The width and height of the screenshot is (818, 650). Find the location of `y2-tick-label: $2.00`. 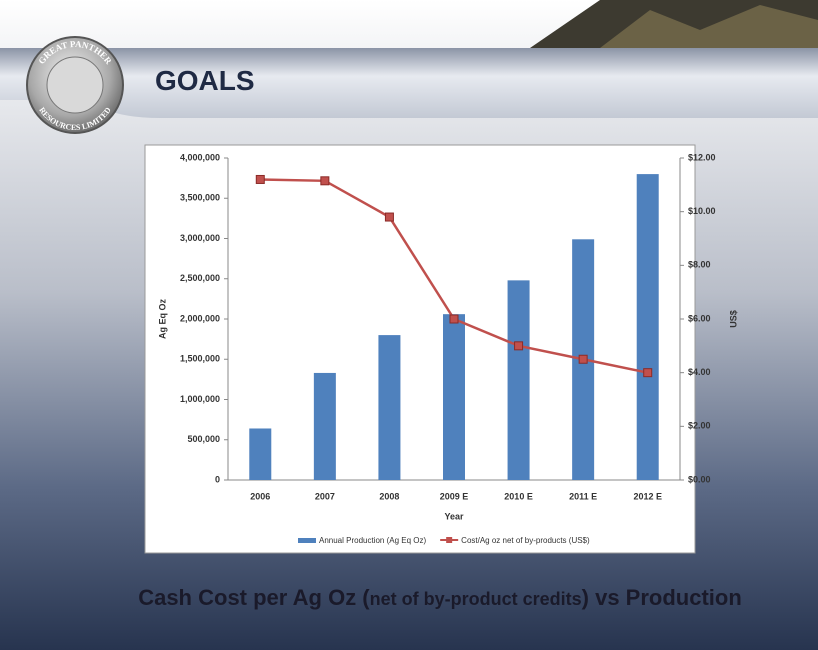

y2-tick-label: $2.00 is located at coordinates (699, 426).